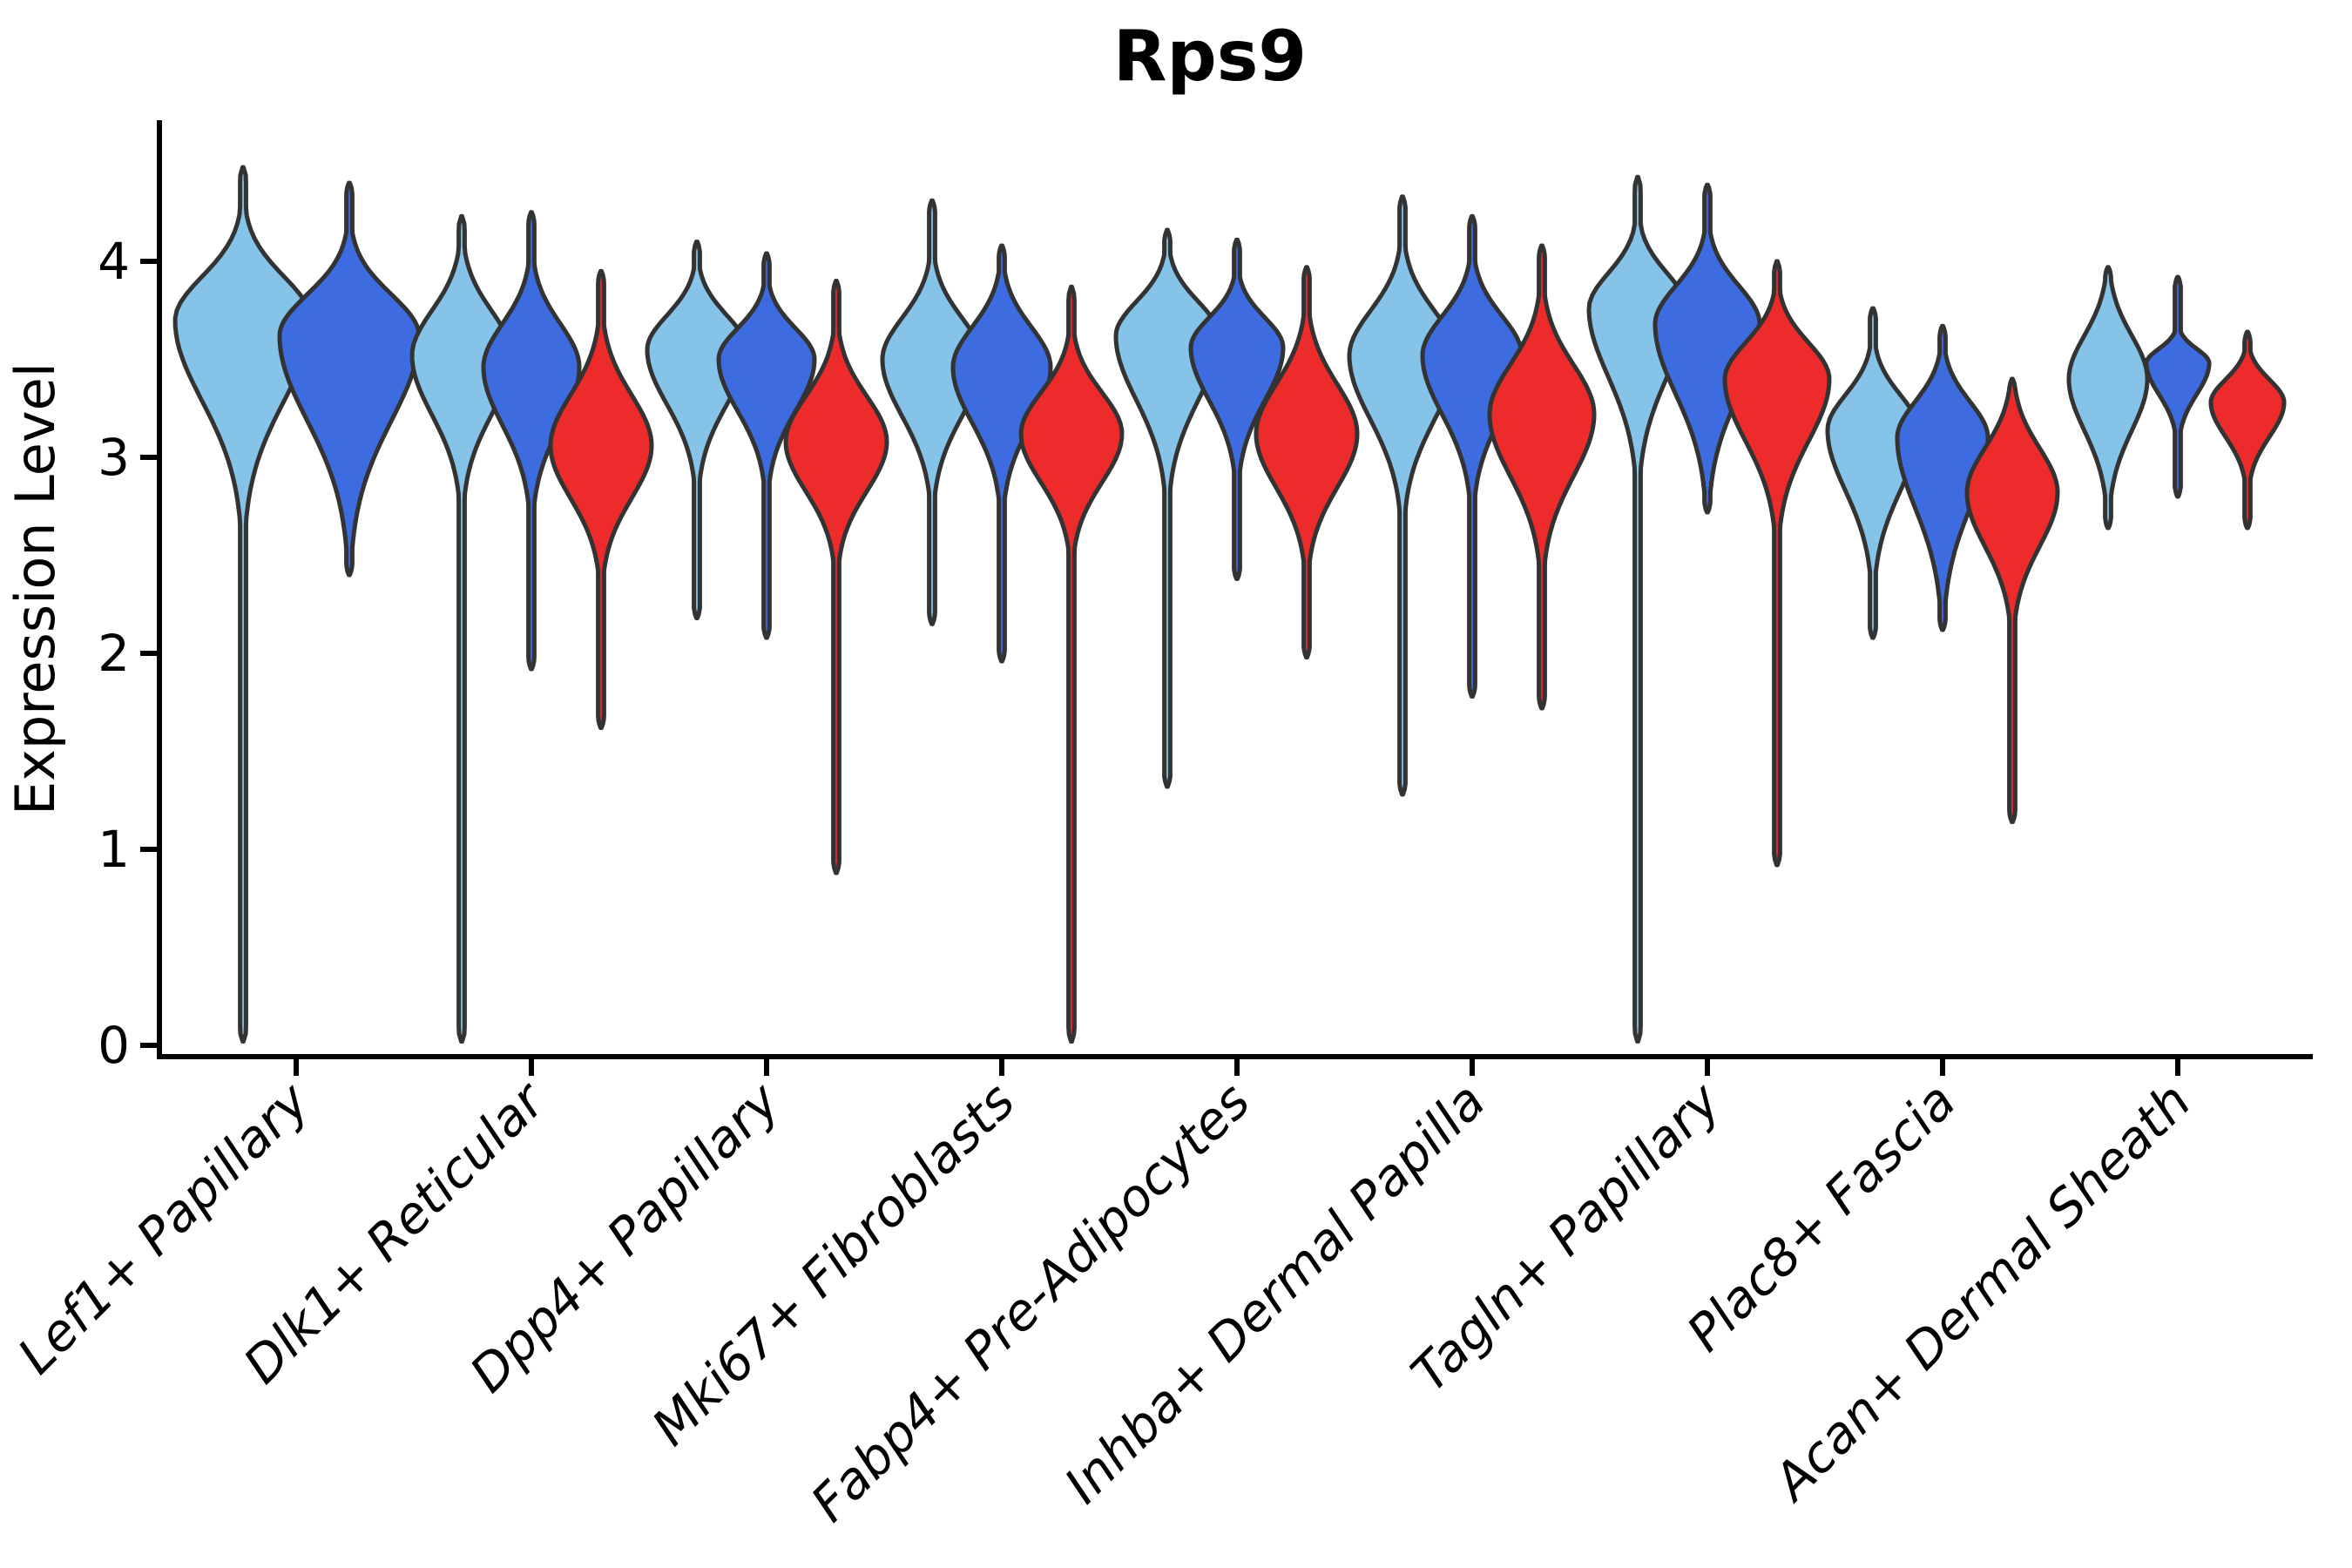 Image resolution: width=2352 pixels, height=1568 pixels. I want to click on y-axis-label: Expression Level, so click(35, 588).